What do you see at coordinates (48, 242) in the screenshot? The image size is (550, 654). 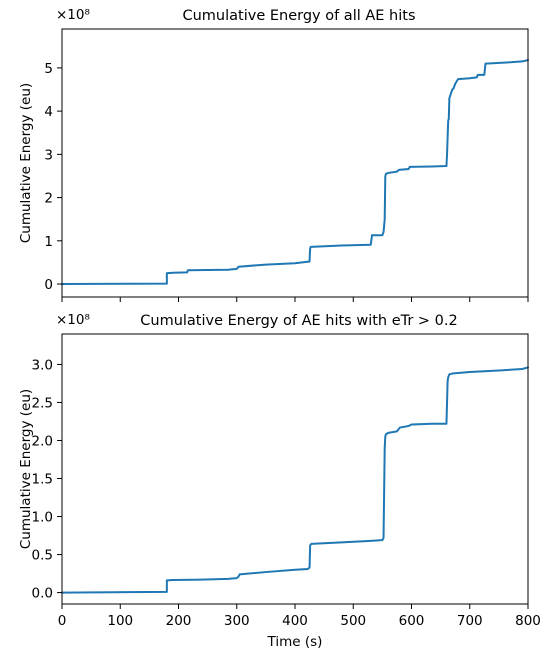 I see `y-tick-label: 1` at bounding box center [48, 242].